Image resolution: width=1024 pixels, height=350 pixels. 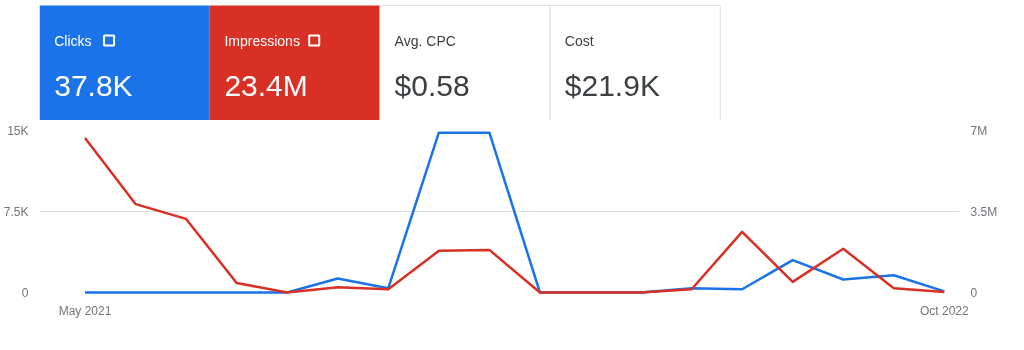 What do you see at coordinates (432, 85) in the screenshot?
I see `text: $0.58` at bounding box center [432, 85].